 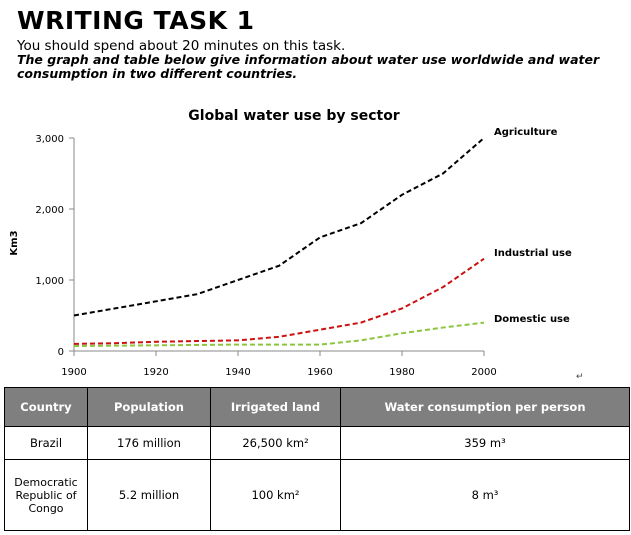 What do you see at coordinates (136, 20) in the screenshot?
I see `page-title: WRITING TASK 1` at bounding box center [136, 20].